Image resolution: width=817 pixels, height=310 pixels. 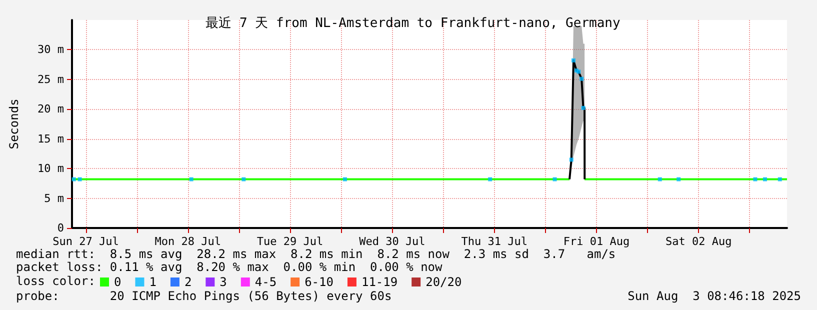 I want to click on legend-title: loss color:, so click(x=56, y=281).